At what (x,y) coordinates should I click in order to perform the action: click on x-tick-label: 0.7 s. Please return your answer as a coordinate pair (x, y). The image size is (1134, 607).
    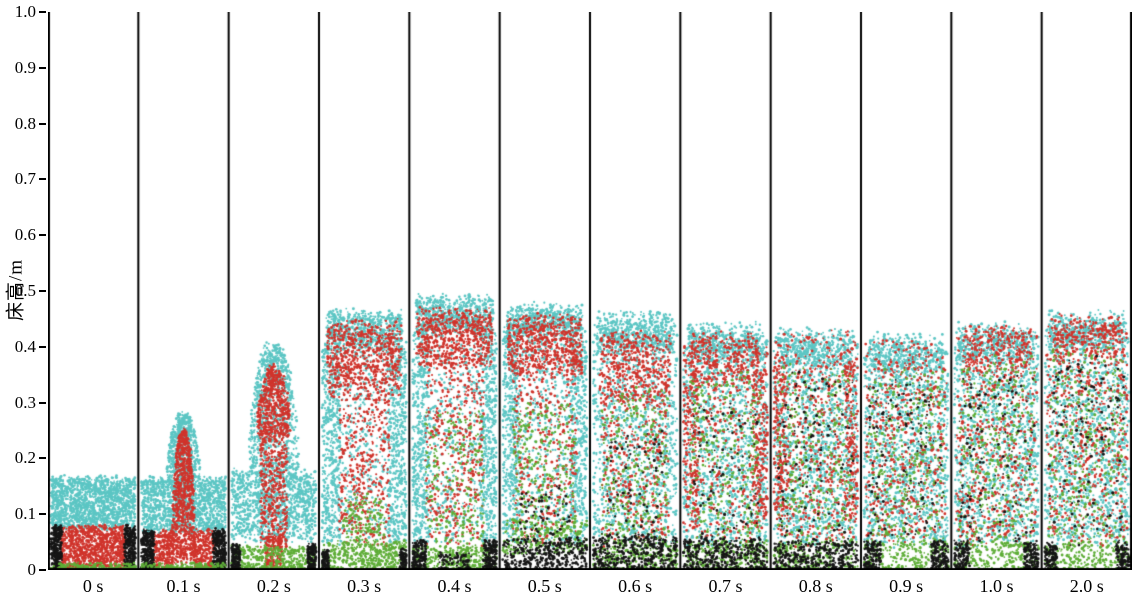
    Looking at the image, I should click on (725, 586).